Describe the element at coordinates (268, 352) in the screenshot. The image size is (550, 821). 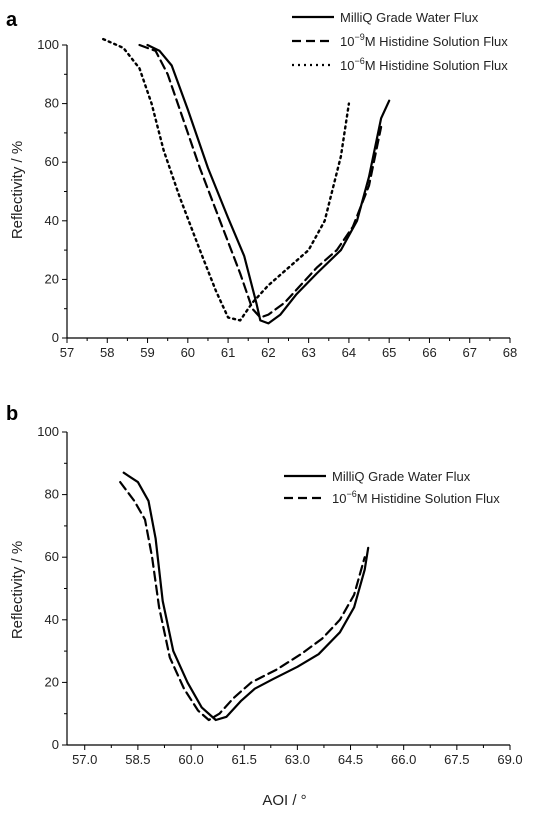
I see `x-tick-label: 62` at that location.